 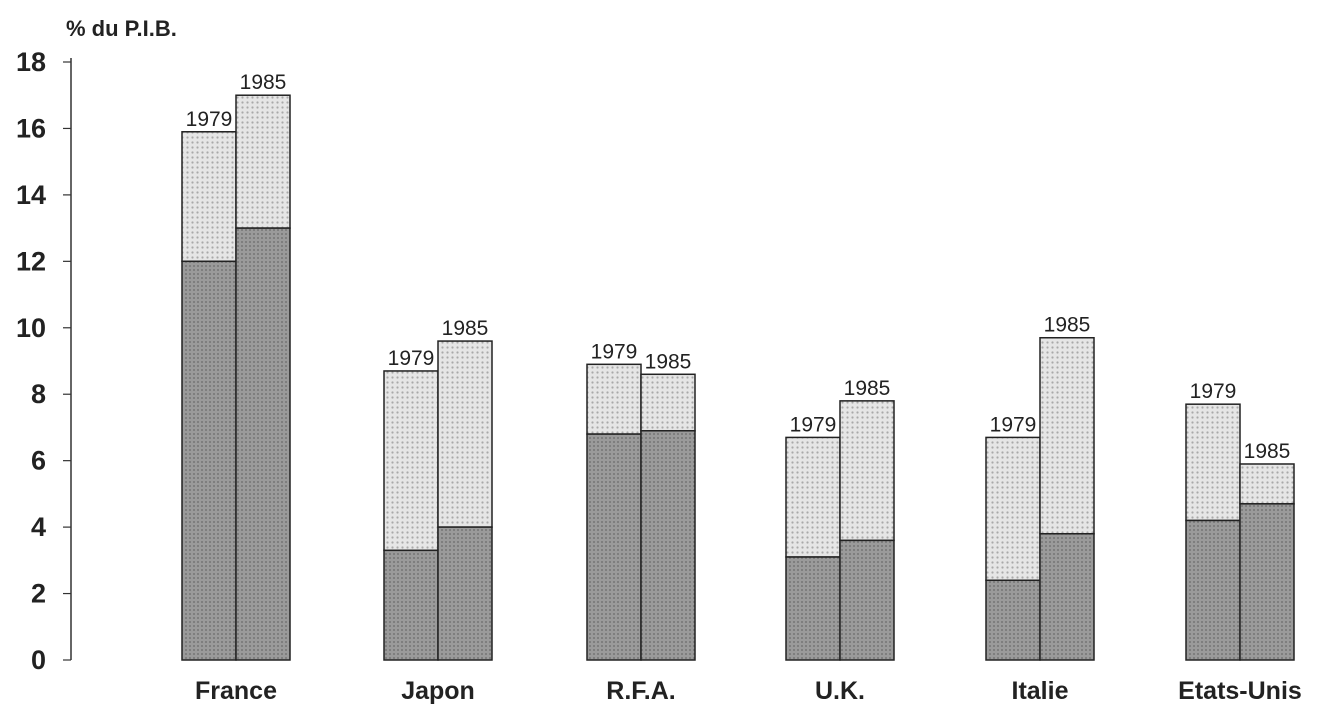 What do you see at coordinates (640, 691) in the screenshot?
I see `x-category-label: R.F.A.` at bounding box center [640, 691].